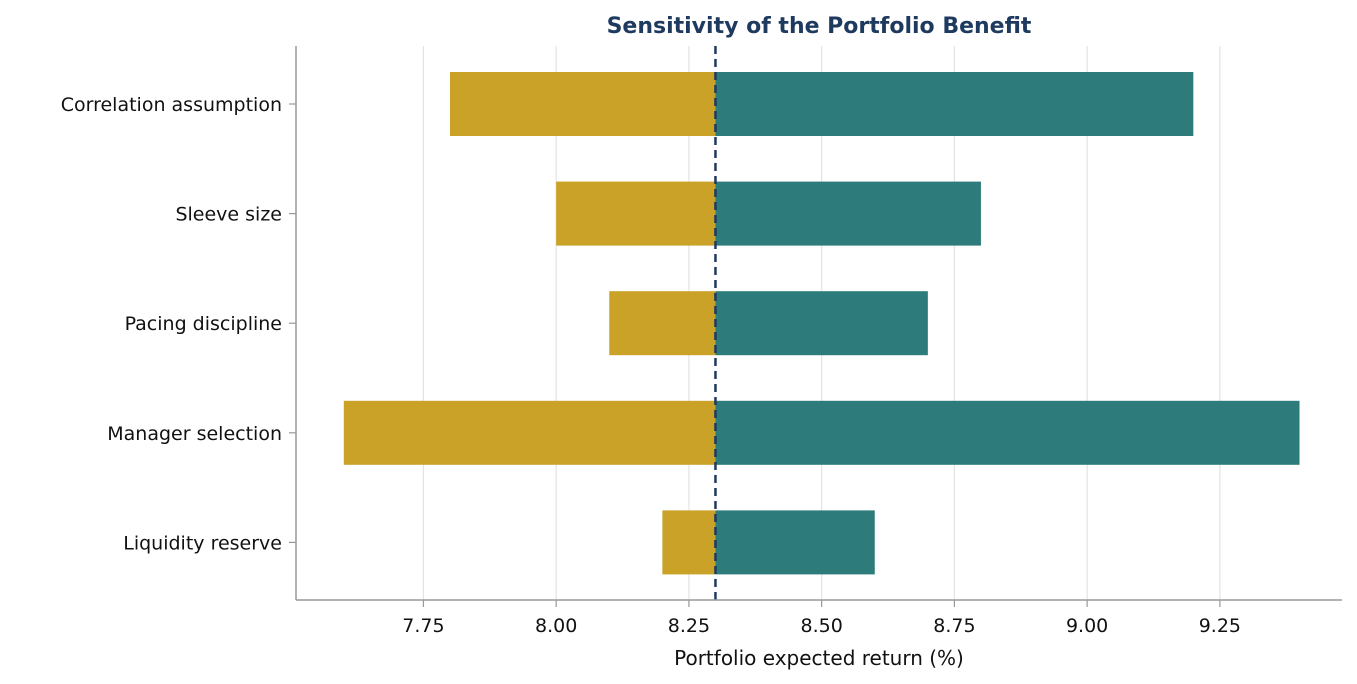  What do you see at coordinates (689, 626) in the screenshot?
I see `x-tick-label: 8.25` at bounding box center [689, 626].